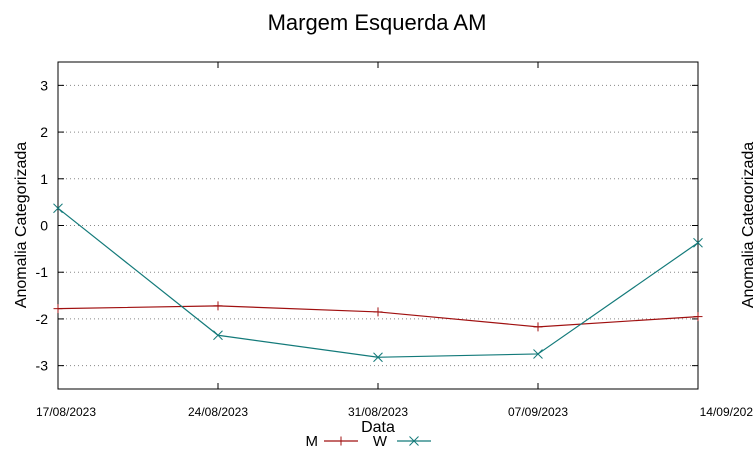 The height and width of the screenshot is (458, 753). What do you see at coordinates (377, 22) in the screenshot?
I see `chart-title: Margem Esquerda AM` at bounding box center [377, 22].